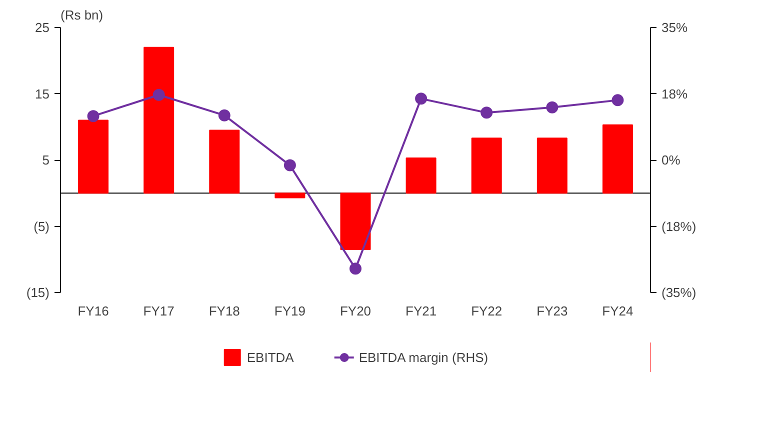 This screenshot has height=432, width=763. Describe the element at coordinates (158, 311) in the screenshot. I see `x-tick-label: FY17` at that location.